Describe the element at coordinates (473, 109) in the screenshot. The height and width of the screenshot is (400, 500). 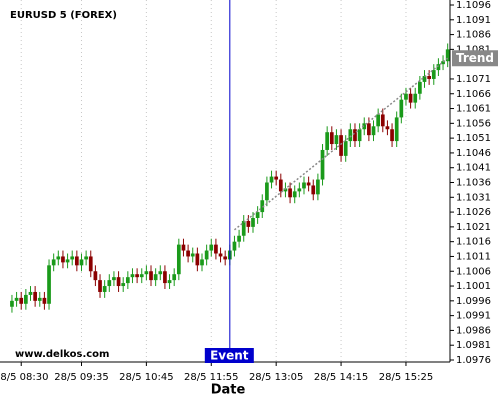
I see `y-tick-label: 1.1061` at that location.